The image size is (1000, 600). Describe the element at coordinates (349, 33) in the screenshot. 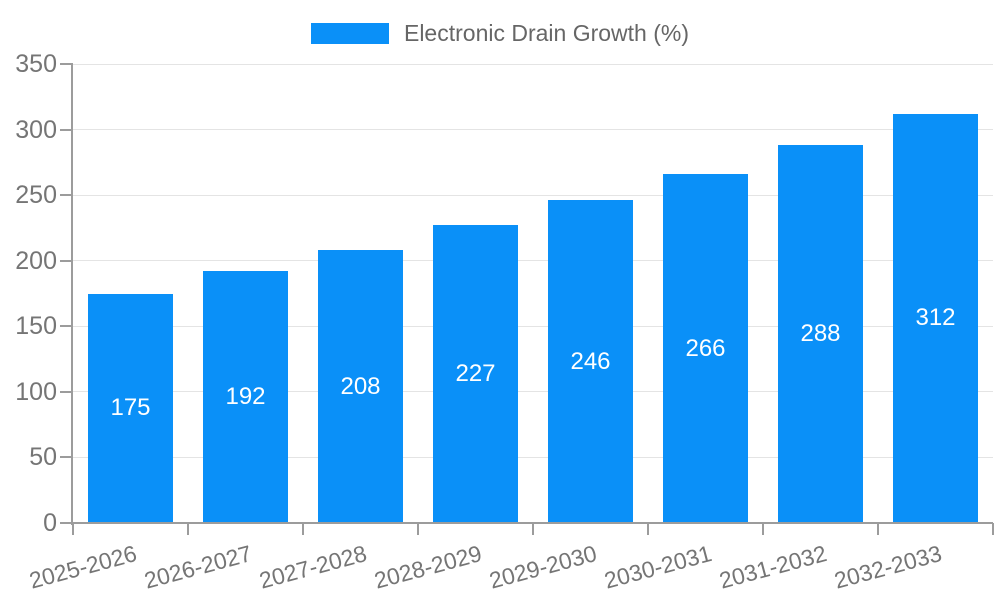

I see `legend-swatch` at that location.